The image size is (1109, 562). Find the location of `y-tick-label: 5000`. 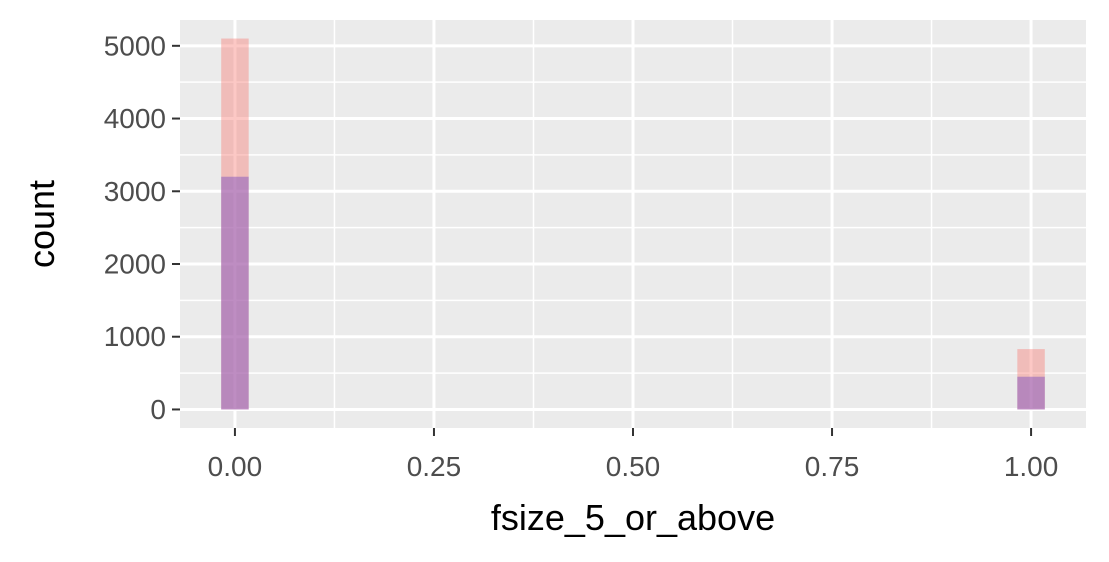

y-tick-label: 5000 is located at coordinates (135, 45).